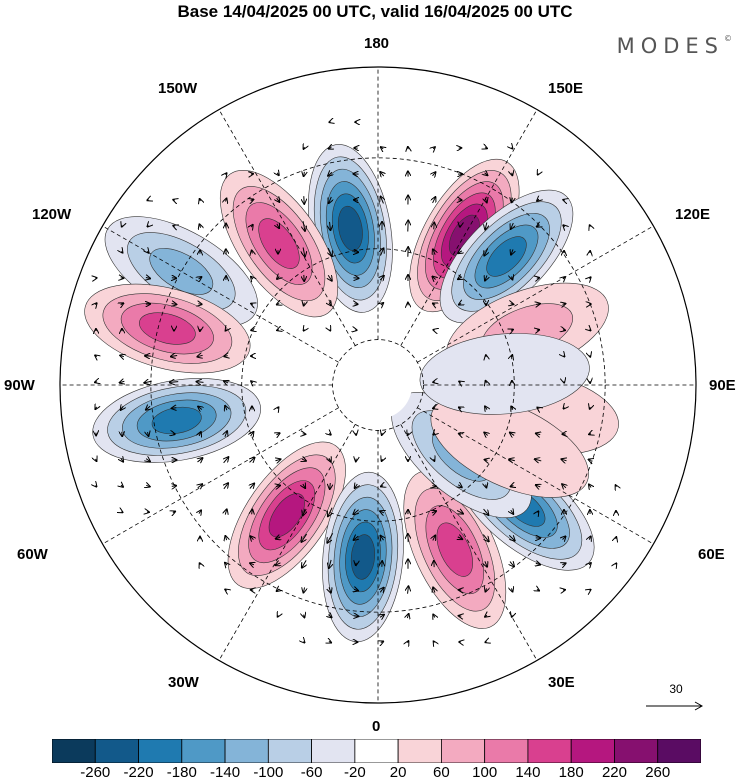 This screenshot has height=783, width=750. Describe the element at coordinates (178, 88) in the screenshot. I see `lon-label-150w: 150W` at that location.